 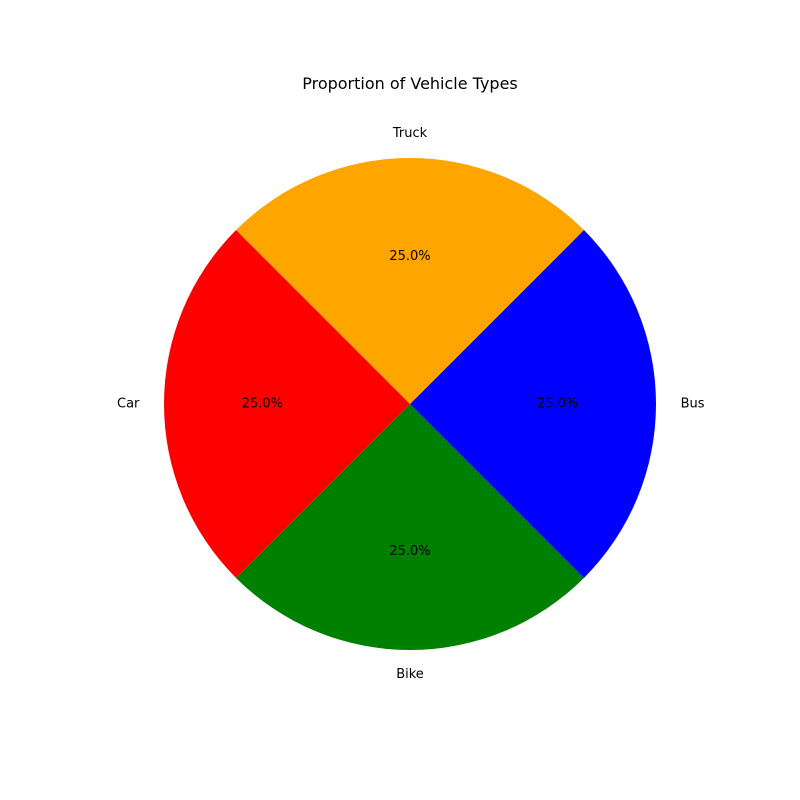 I want to click on pie-slice-truck, so click(x=410, y=280).